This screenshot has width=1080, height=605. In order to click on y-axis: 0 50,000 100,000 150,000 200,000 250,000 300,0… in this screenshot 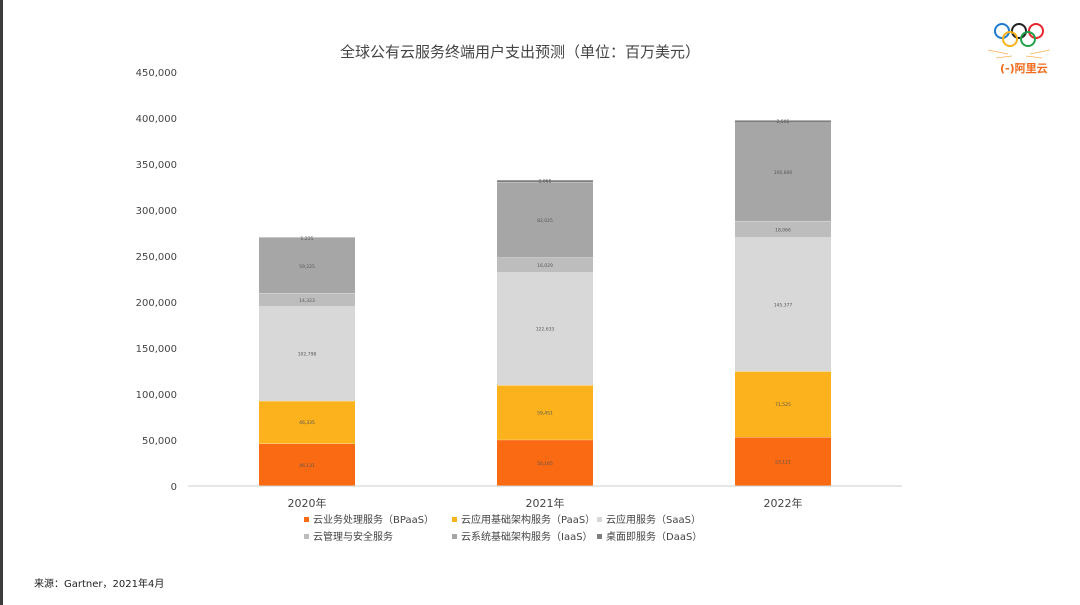, I will do `click(156, 280)`.